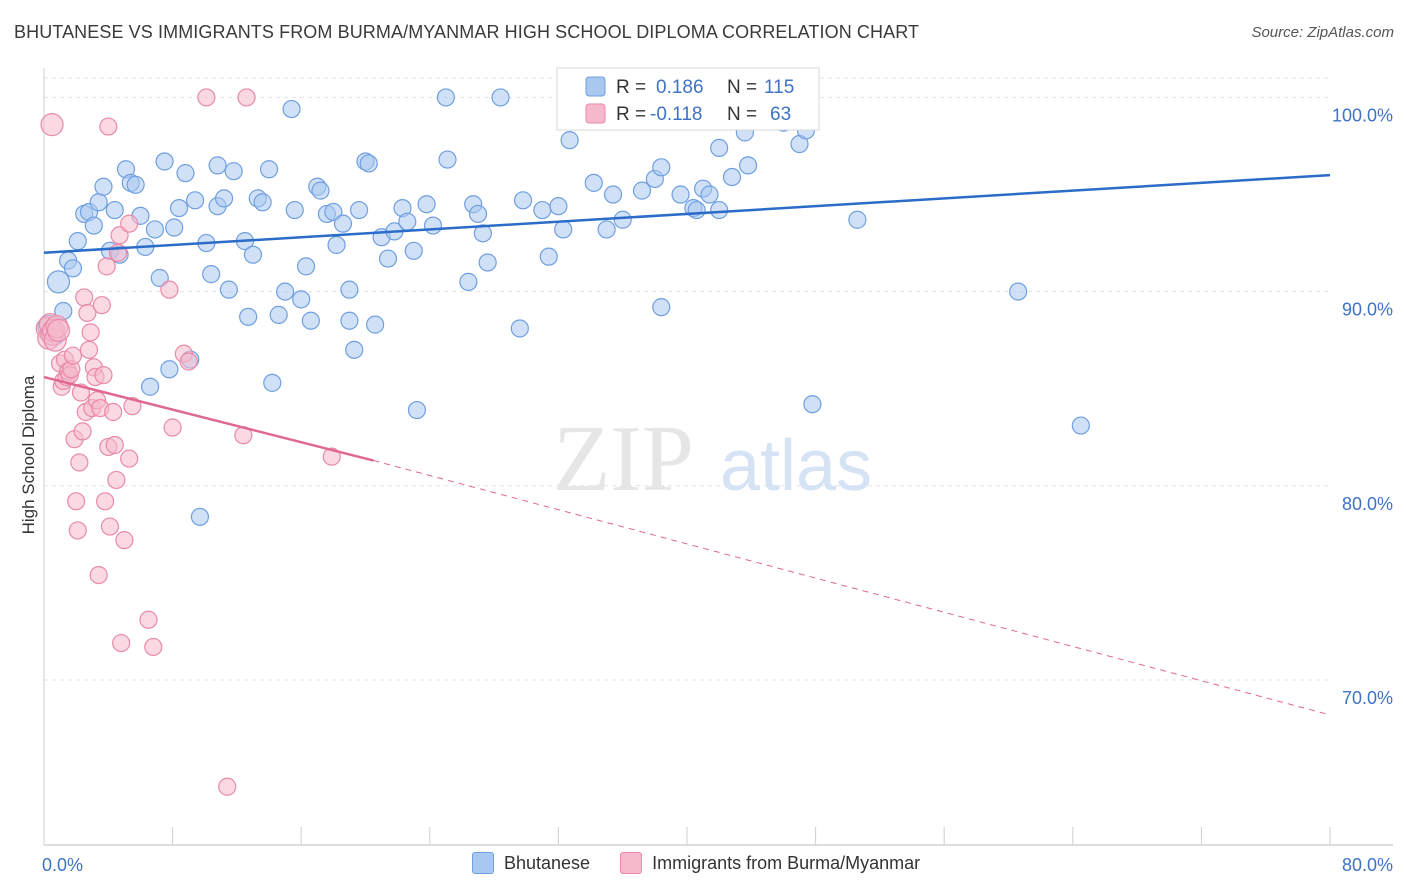 The height and width of the screenshot is (892, 1406). I want to click on x-tick-label-max: 80.0%, so click(1367, 865).